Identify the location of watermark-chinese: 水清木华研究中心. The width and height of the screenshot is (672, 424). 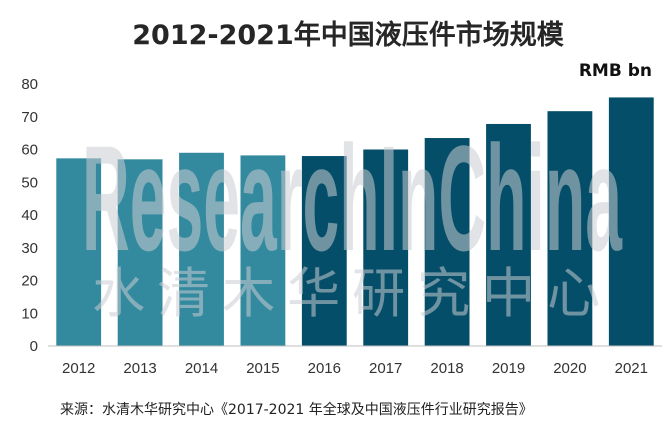
(352, 293).